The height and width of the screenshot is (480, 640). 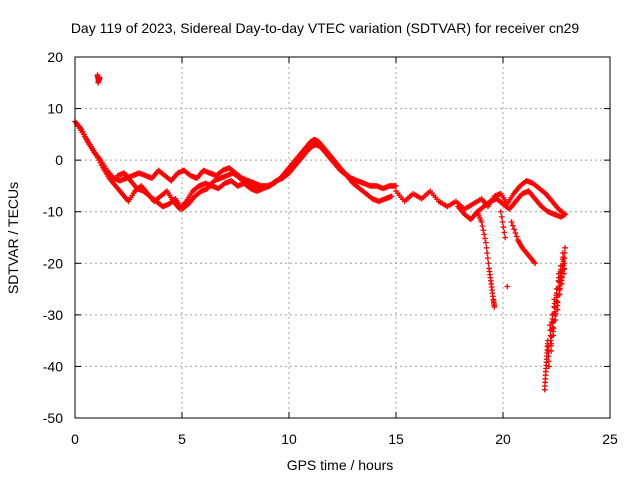 What do you see at coordinates (53, 418) in the screenshot?
I see `y-tick-label: -50` at bounding box center [53, 418].